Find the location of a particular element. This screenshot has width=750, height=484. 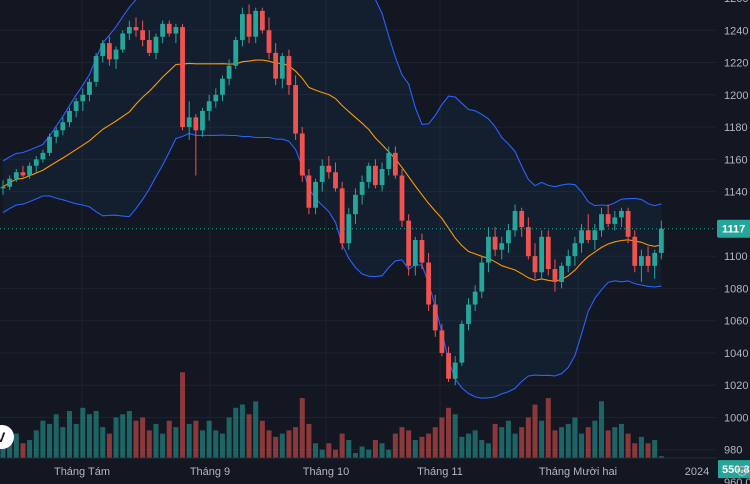

last-volume-badge-bg is located at coordinates (733, 469).